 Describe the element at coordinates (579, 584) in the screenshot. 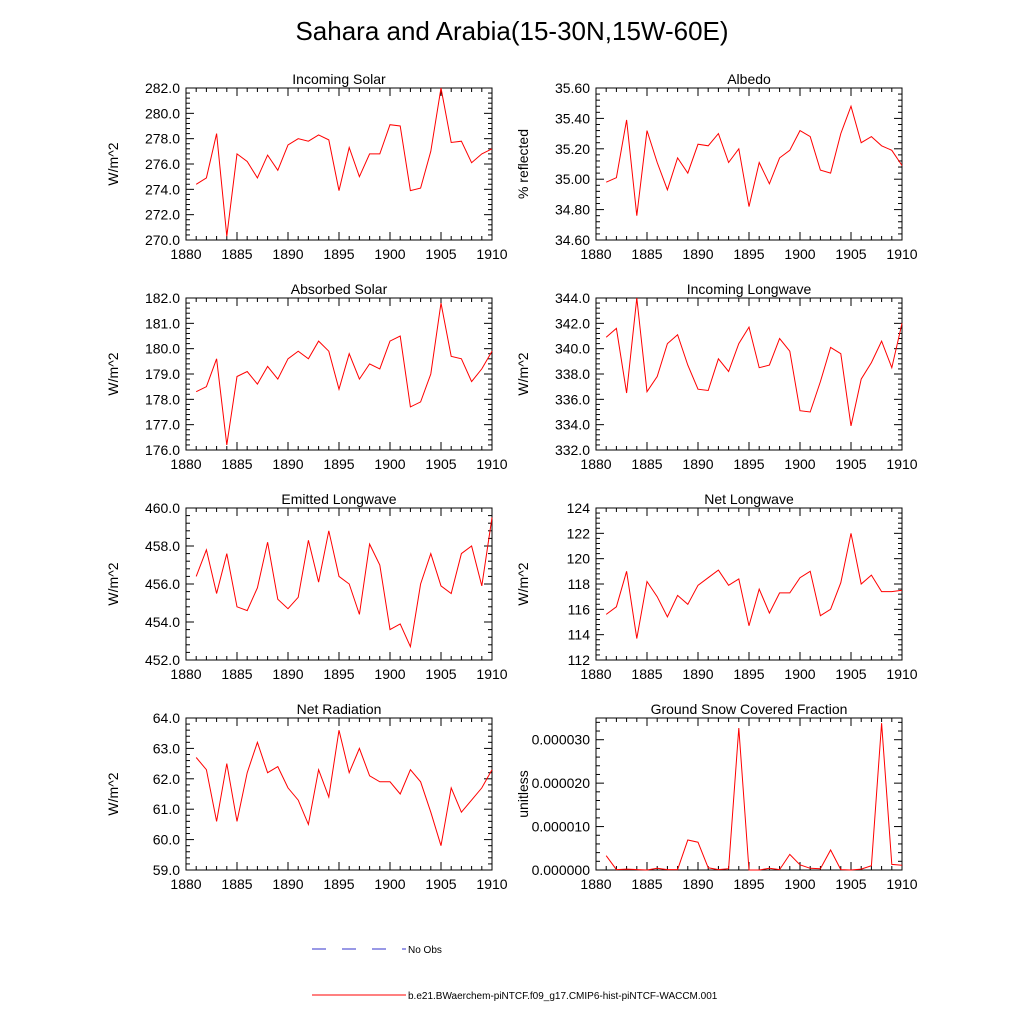

I see `y-tick-label: 118` at that location.